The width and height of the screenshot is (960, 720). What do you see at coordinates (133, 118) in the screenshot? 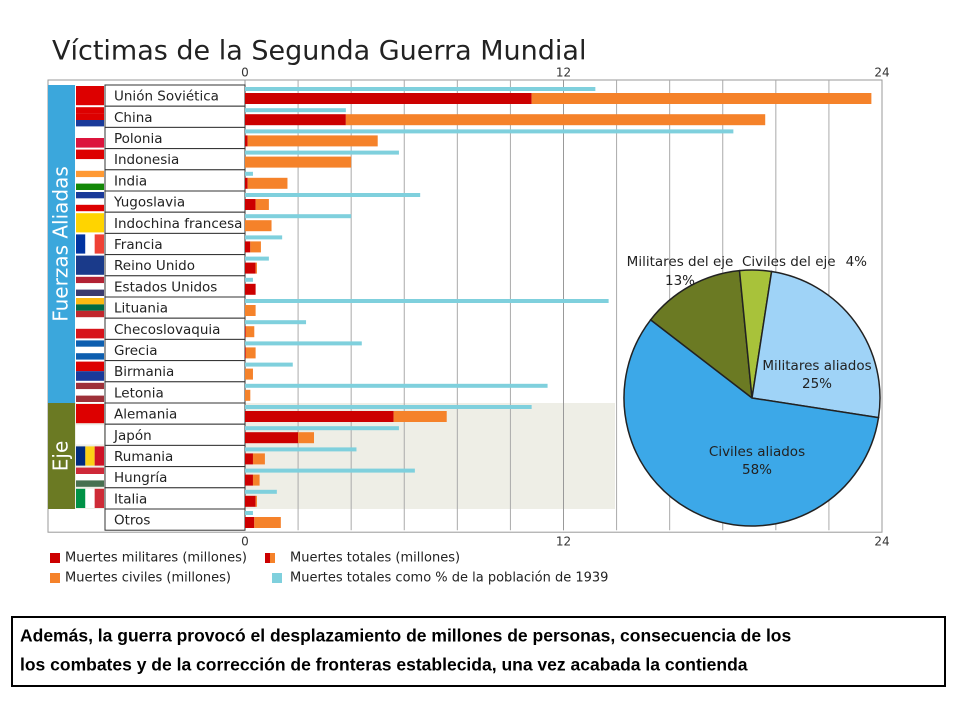
I see `y-tick-label: China` at bounding box center [133, 118].